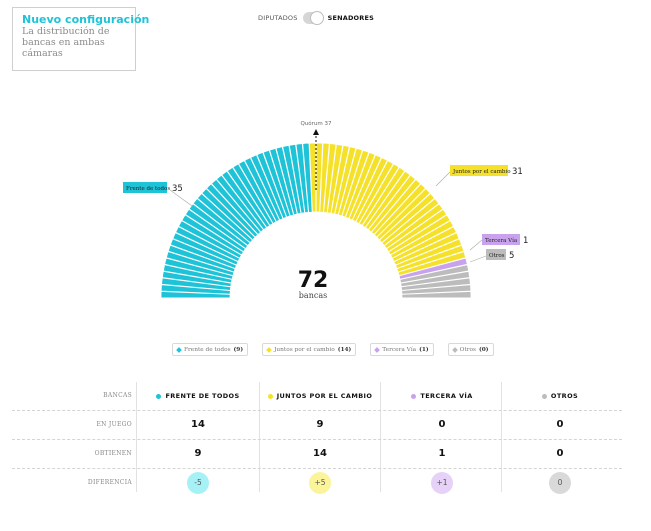 This screenshot has height=531, width=651. Describe the element at coordinates (446, 396) in the screenshot. I see `column-header-label: TERCERA VÍA` at that location.